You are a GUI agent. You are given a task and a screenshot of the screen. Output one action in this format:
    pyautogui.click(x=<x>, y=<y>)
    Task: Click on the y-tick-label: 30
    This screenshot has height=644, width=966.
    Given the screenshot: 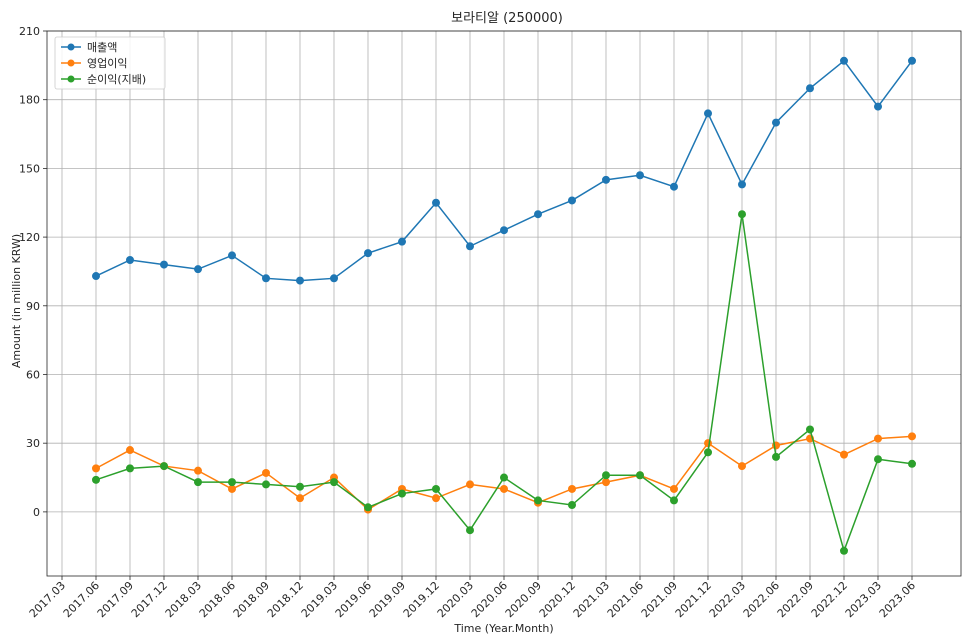 What is the action you would take?
    pyautogui.click(x=33, y=443)
    